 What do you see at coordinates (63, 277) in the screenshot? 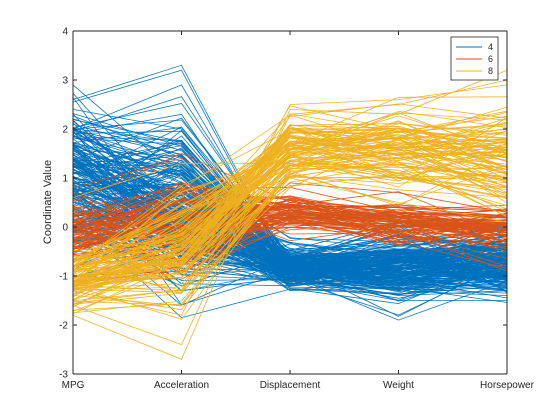
I see `y-tick-label: -1` at bounding box center [63, 277].